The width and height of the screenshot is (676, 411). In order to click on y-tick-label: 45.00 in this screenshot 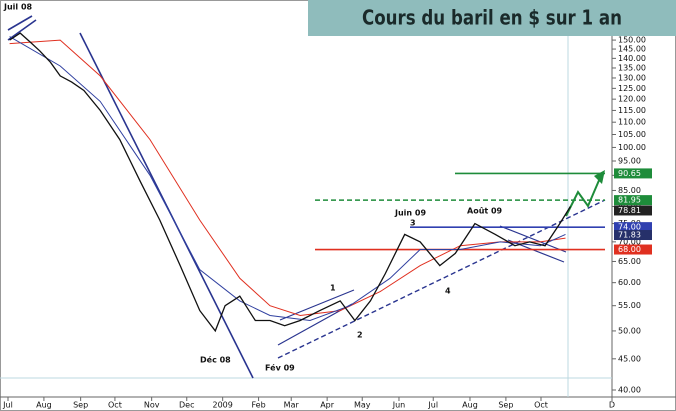, I will do `click(629, 358)`.